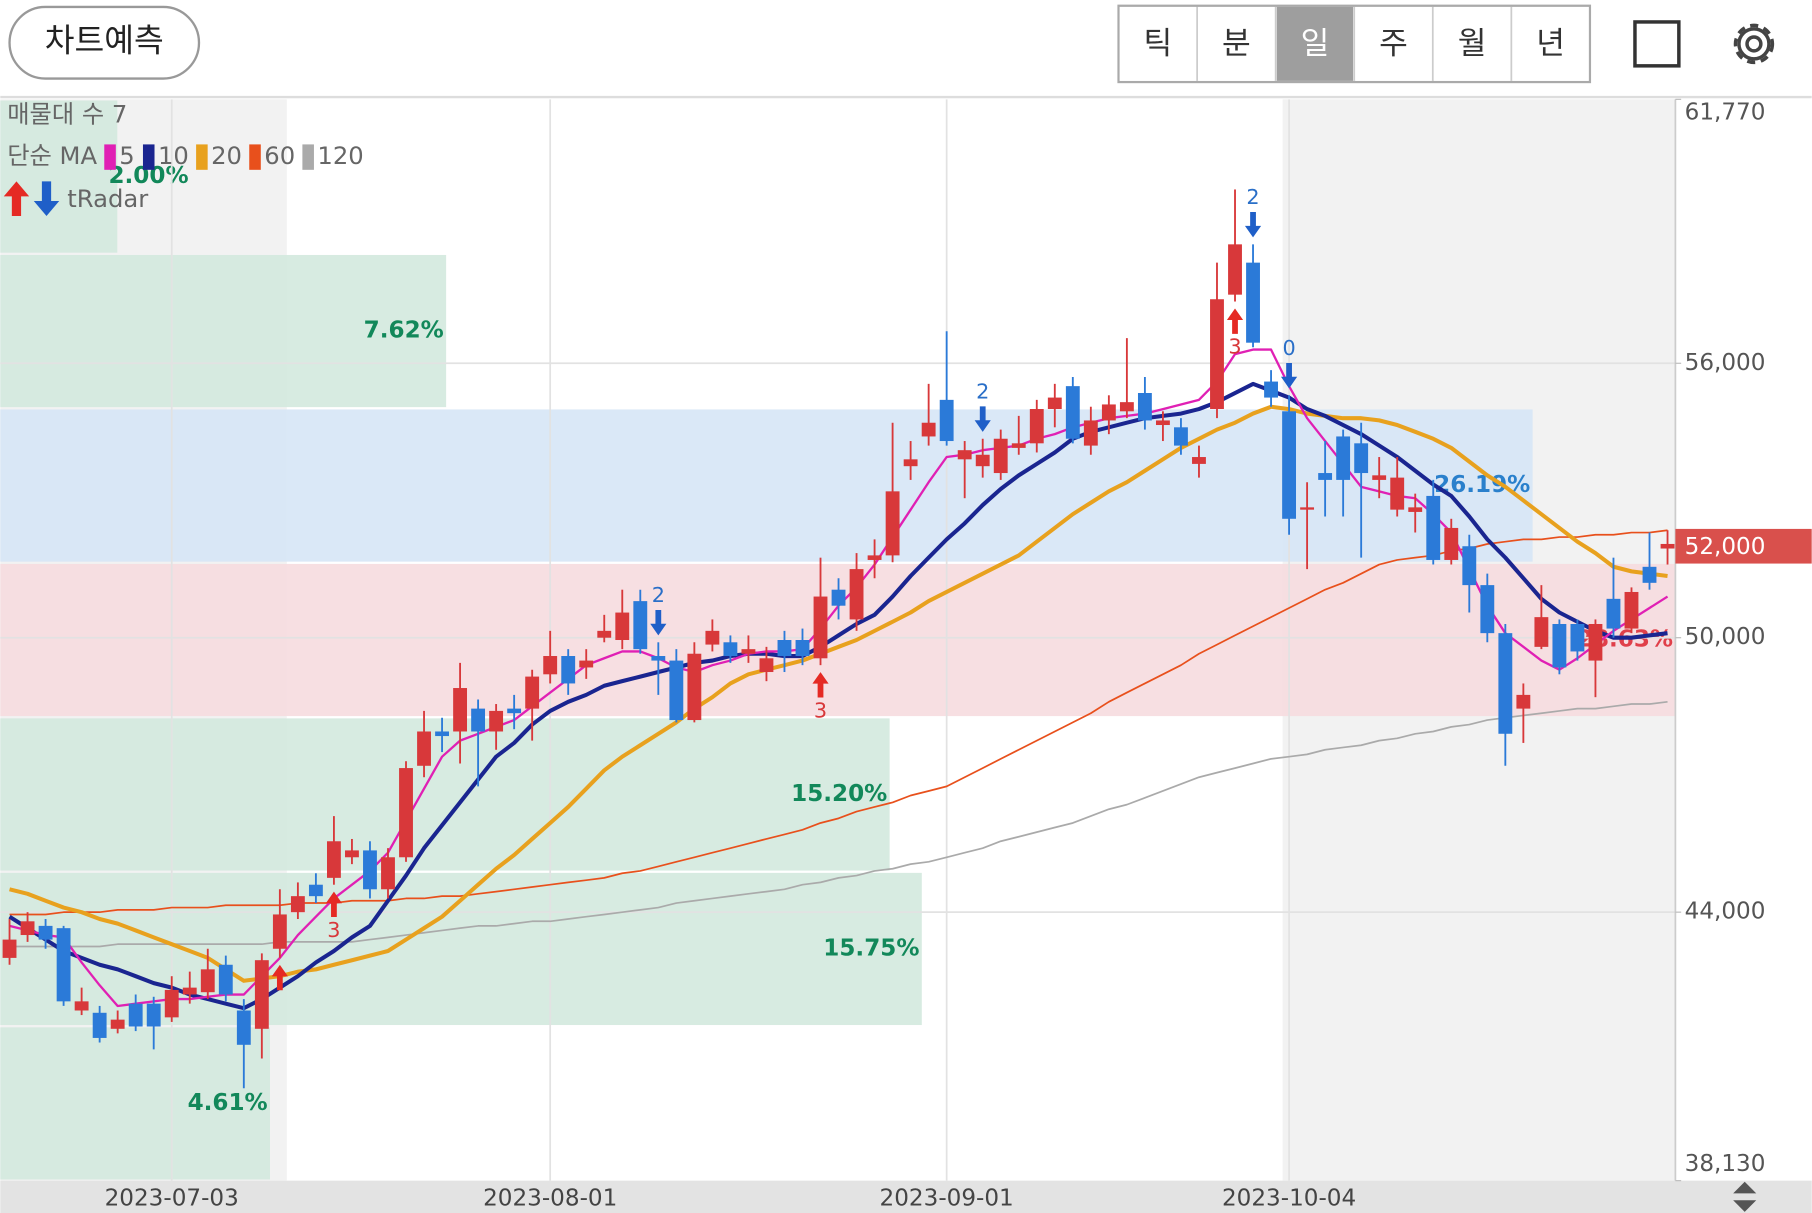 The width and height of the screenshot is (1812, 1213). I want to click on signal-label: 2, so click(982, 392).